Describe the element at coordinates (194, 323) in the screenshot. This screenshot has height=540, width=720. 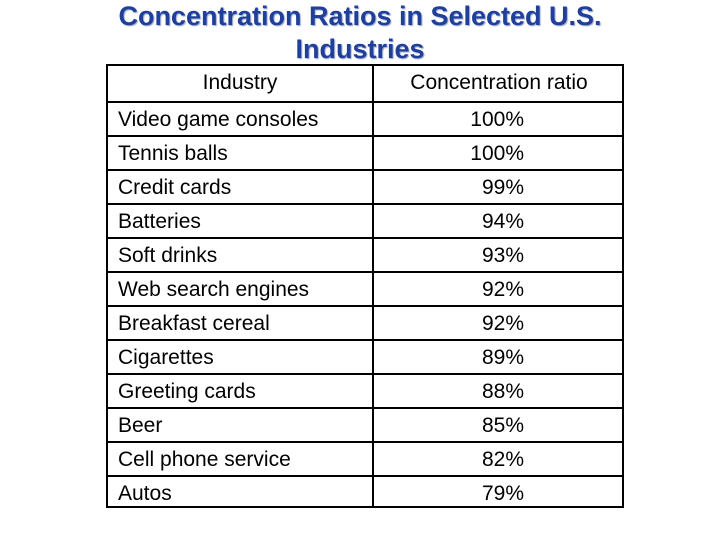
I see `industry-cell: Breakfast cereal` at that location.